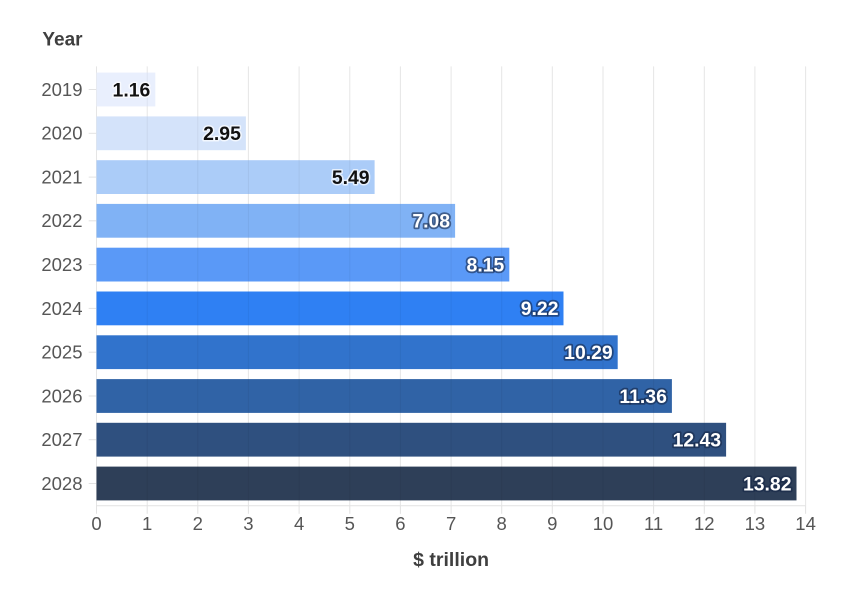 This screenshot has width=849, height=598. What do you see at coordinates (697, 441) in the screenshot?
I see `svg-text: 12.43` at bounding box center [697, 441].